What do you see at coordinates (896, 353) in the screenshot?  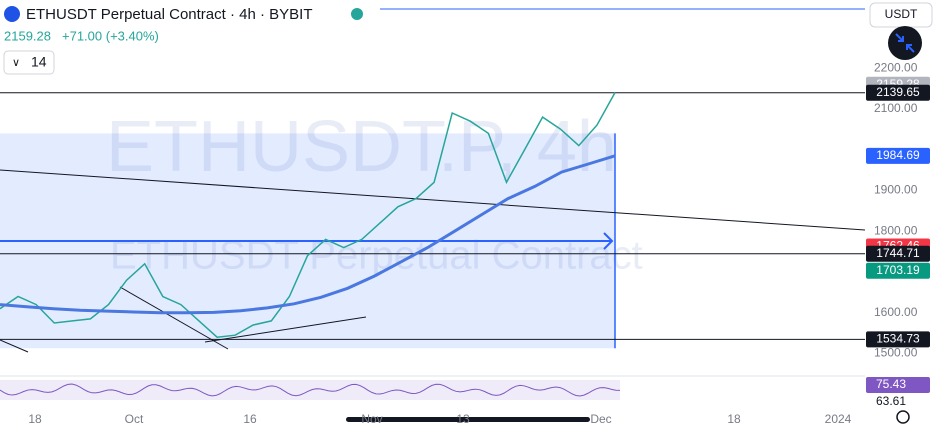 I see `y-tick-label: 1500.00` at bounding box center [896, 353].